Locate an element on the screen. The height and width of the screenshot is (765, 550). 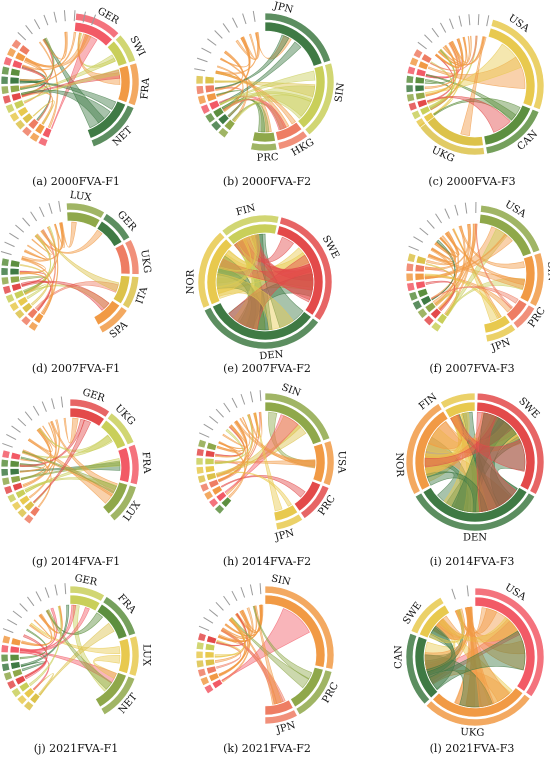
panel-caption: (a) 2000FVA-F1 is located at coordinates (76, 181).